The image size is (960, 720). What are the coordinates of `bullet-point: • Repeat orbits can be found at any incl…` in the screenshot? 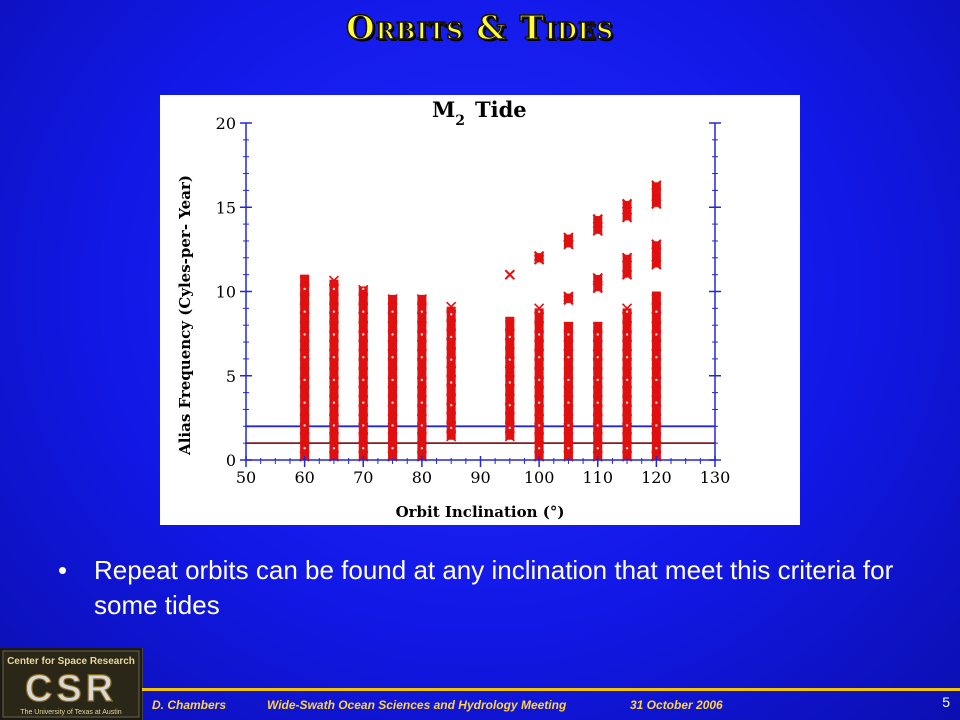 It's located at (488, 588).